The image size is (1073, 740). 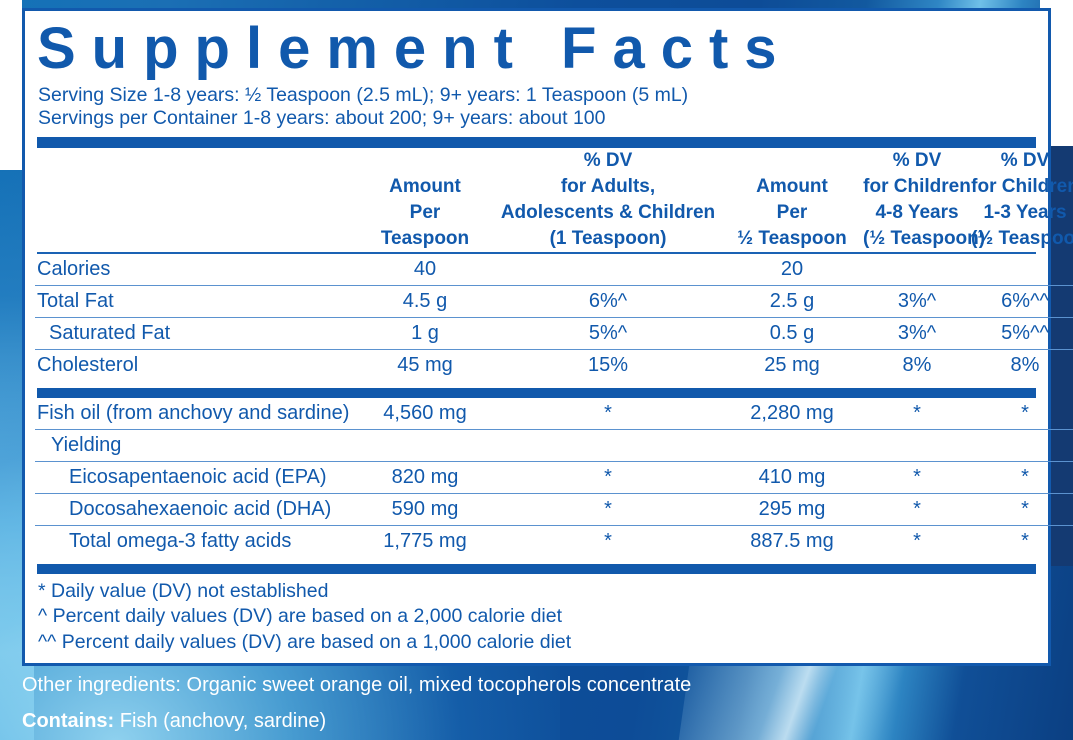 What do you see at coordinates (425, 413) in the screenshot?
I see `row-amount-per-teaspoon: 4,560 mg` at bounding box center [425, 413].